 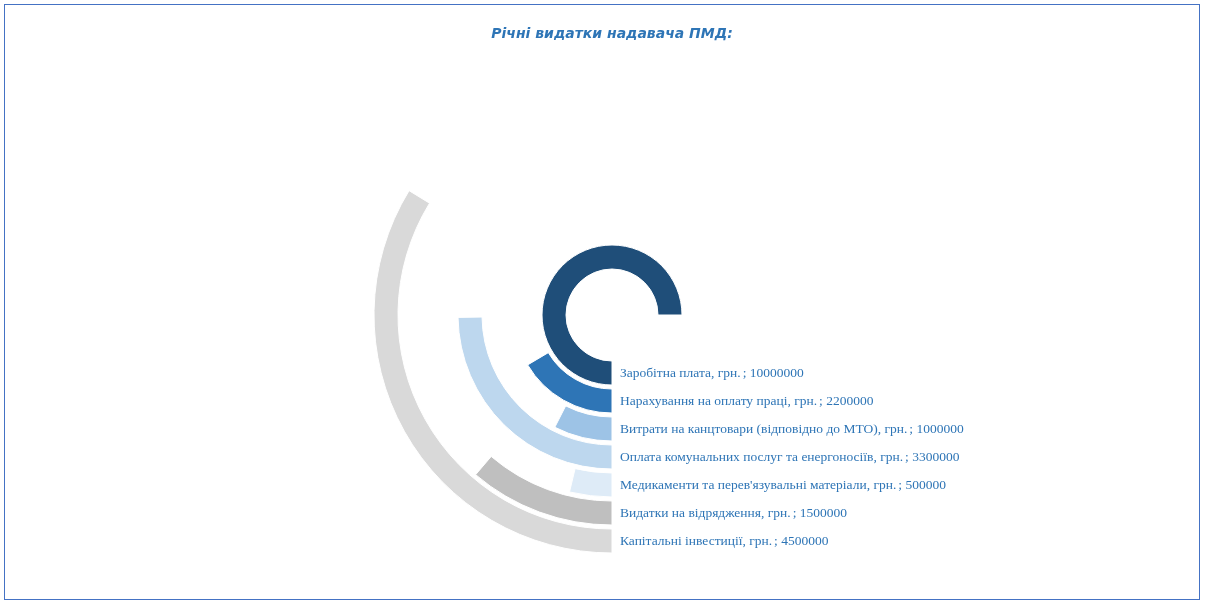 What do you see at coordinates (696, 540) in the screenshot?
I see `category-label: Капітальні інвестиції, грн.` at bounding box center [696, 540].